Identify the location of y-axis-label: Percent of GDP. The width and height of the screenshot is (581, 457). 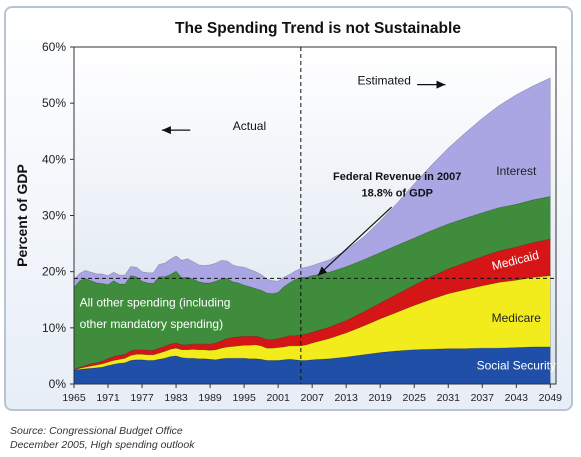
(22, 215).